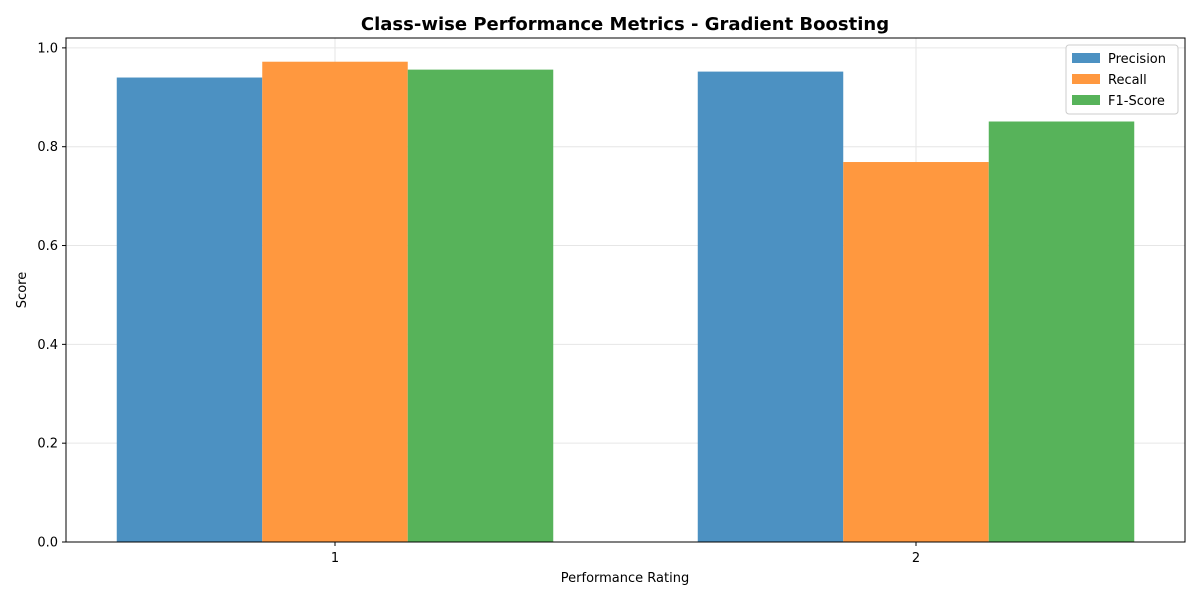 Image resolution: width=1200 pixels, height=600 pixels. What do you see at coordinates (47, 147) in the screenshot?
I see `y-tick-label: 0.8` at bounding box center [47, 147].